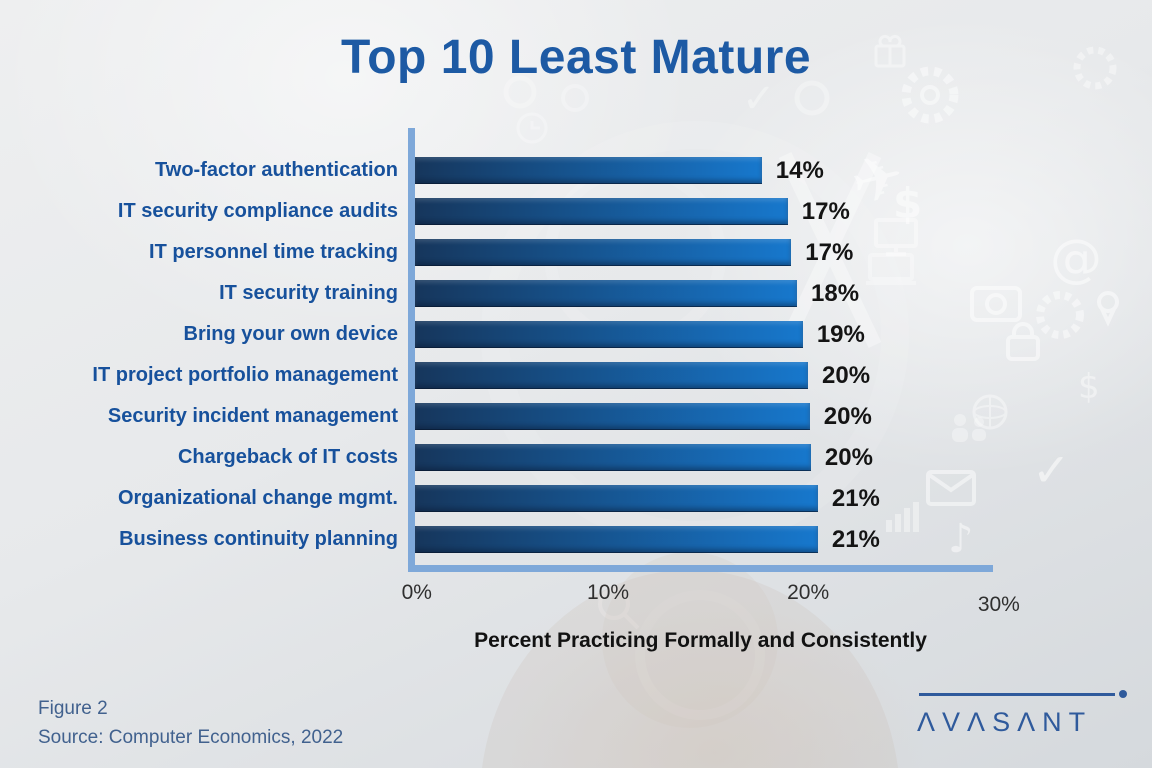 This screenshot has width=1152, height=768. Describe the element at coordinates (608, 592) in the screenshot. I see `x-tick-label: 10%` at that location.